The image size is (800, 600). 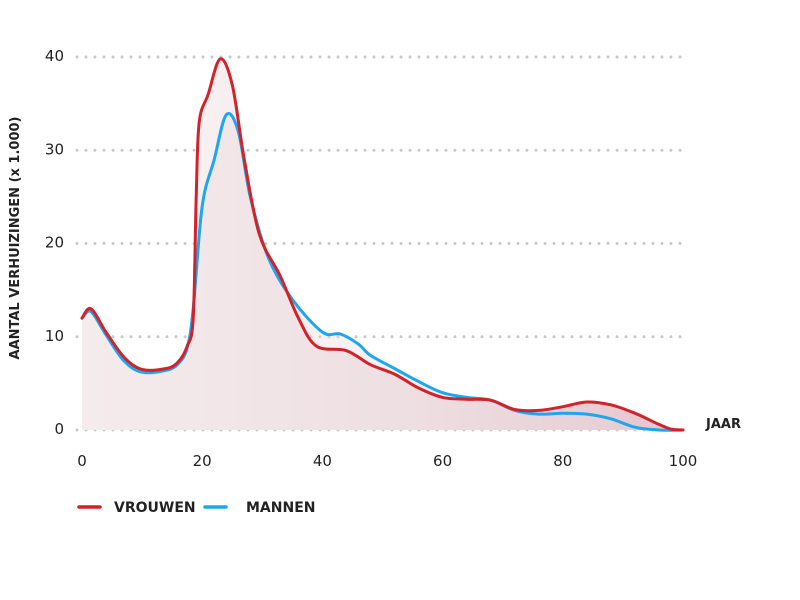 I want to click on legend: VROUWEN MANNEN, so click(x=196, y=508).